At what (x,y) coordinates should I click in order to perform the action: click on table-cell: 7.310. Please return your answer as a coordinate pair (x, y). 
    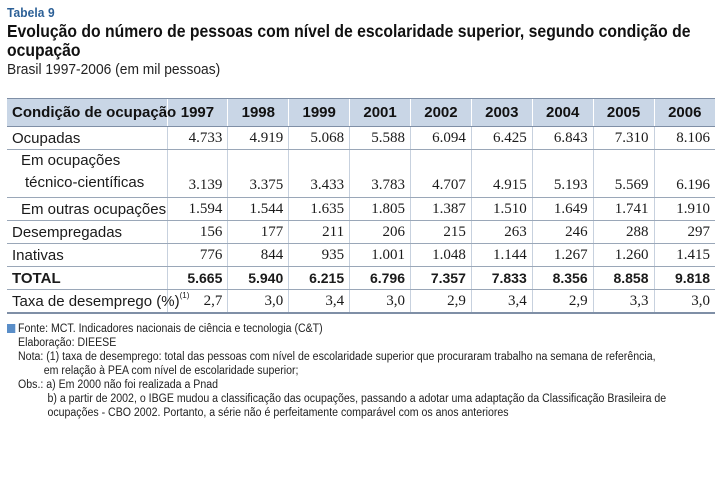
    Looking at the image, I should click on (623, 138).